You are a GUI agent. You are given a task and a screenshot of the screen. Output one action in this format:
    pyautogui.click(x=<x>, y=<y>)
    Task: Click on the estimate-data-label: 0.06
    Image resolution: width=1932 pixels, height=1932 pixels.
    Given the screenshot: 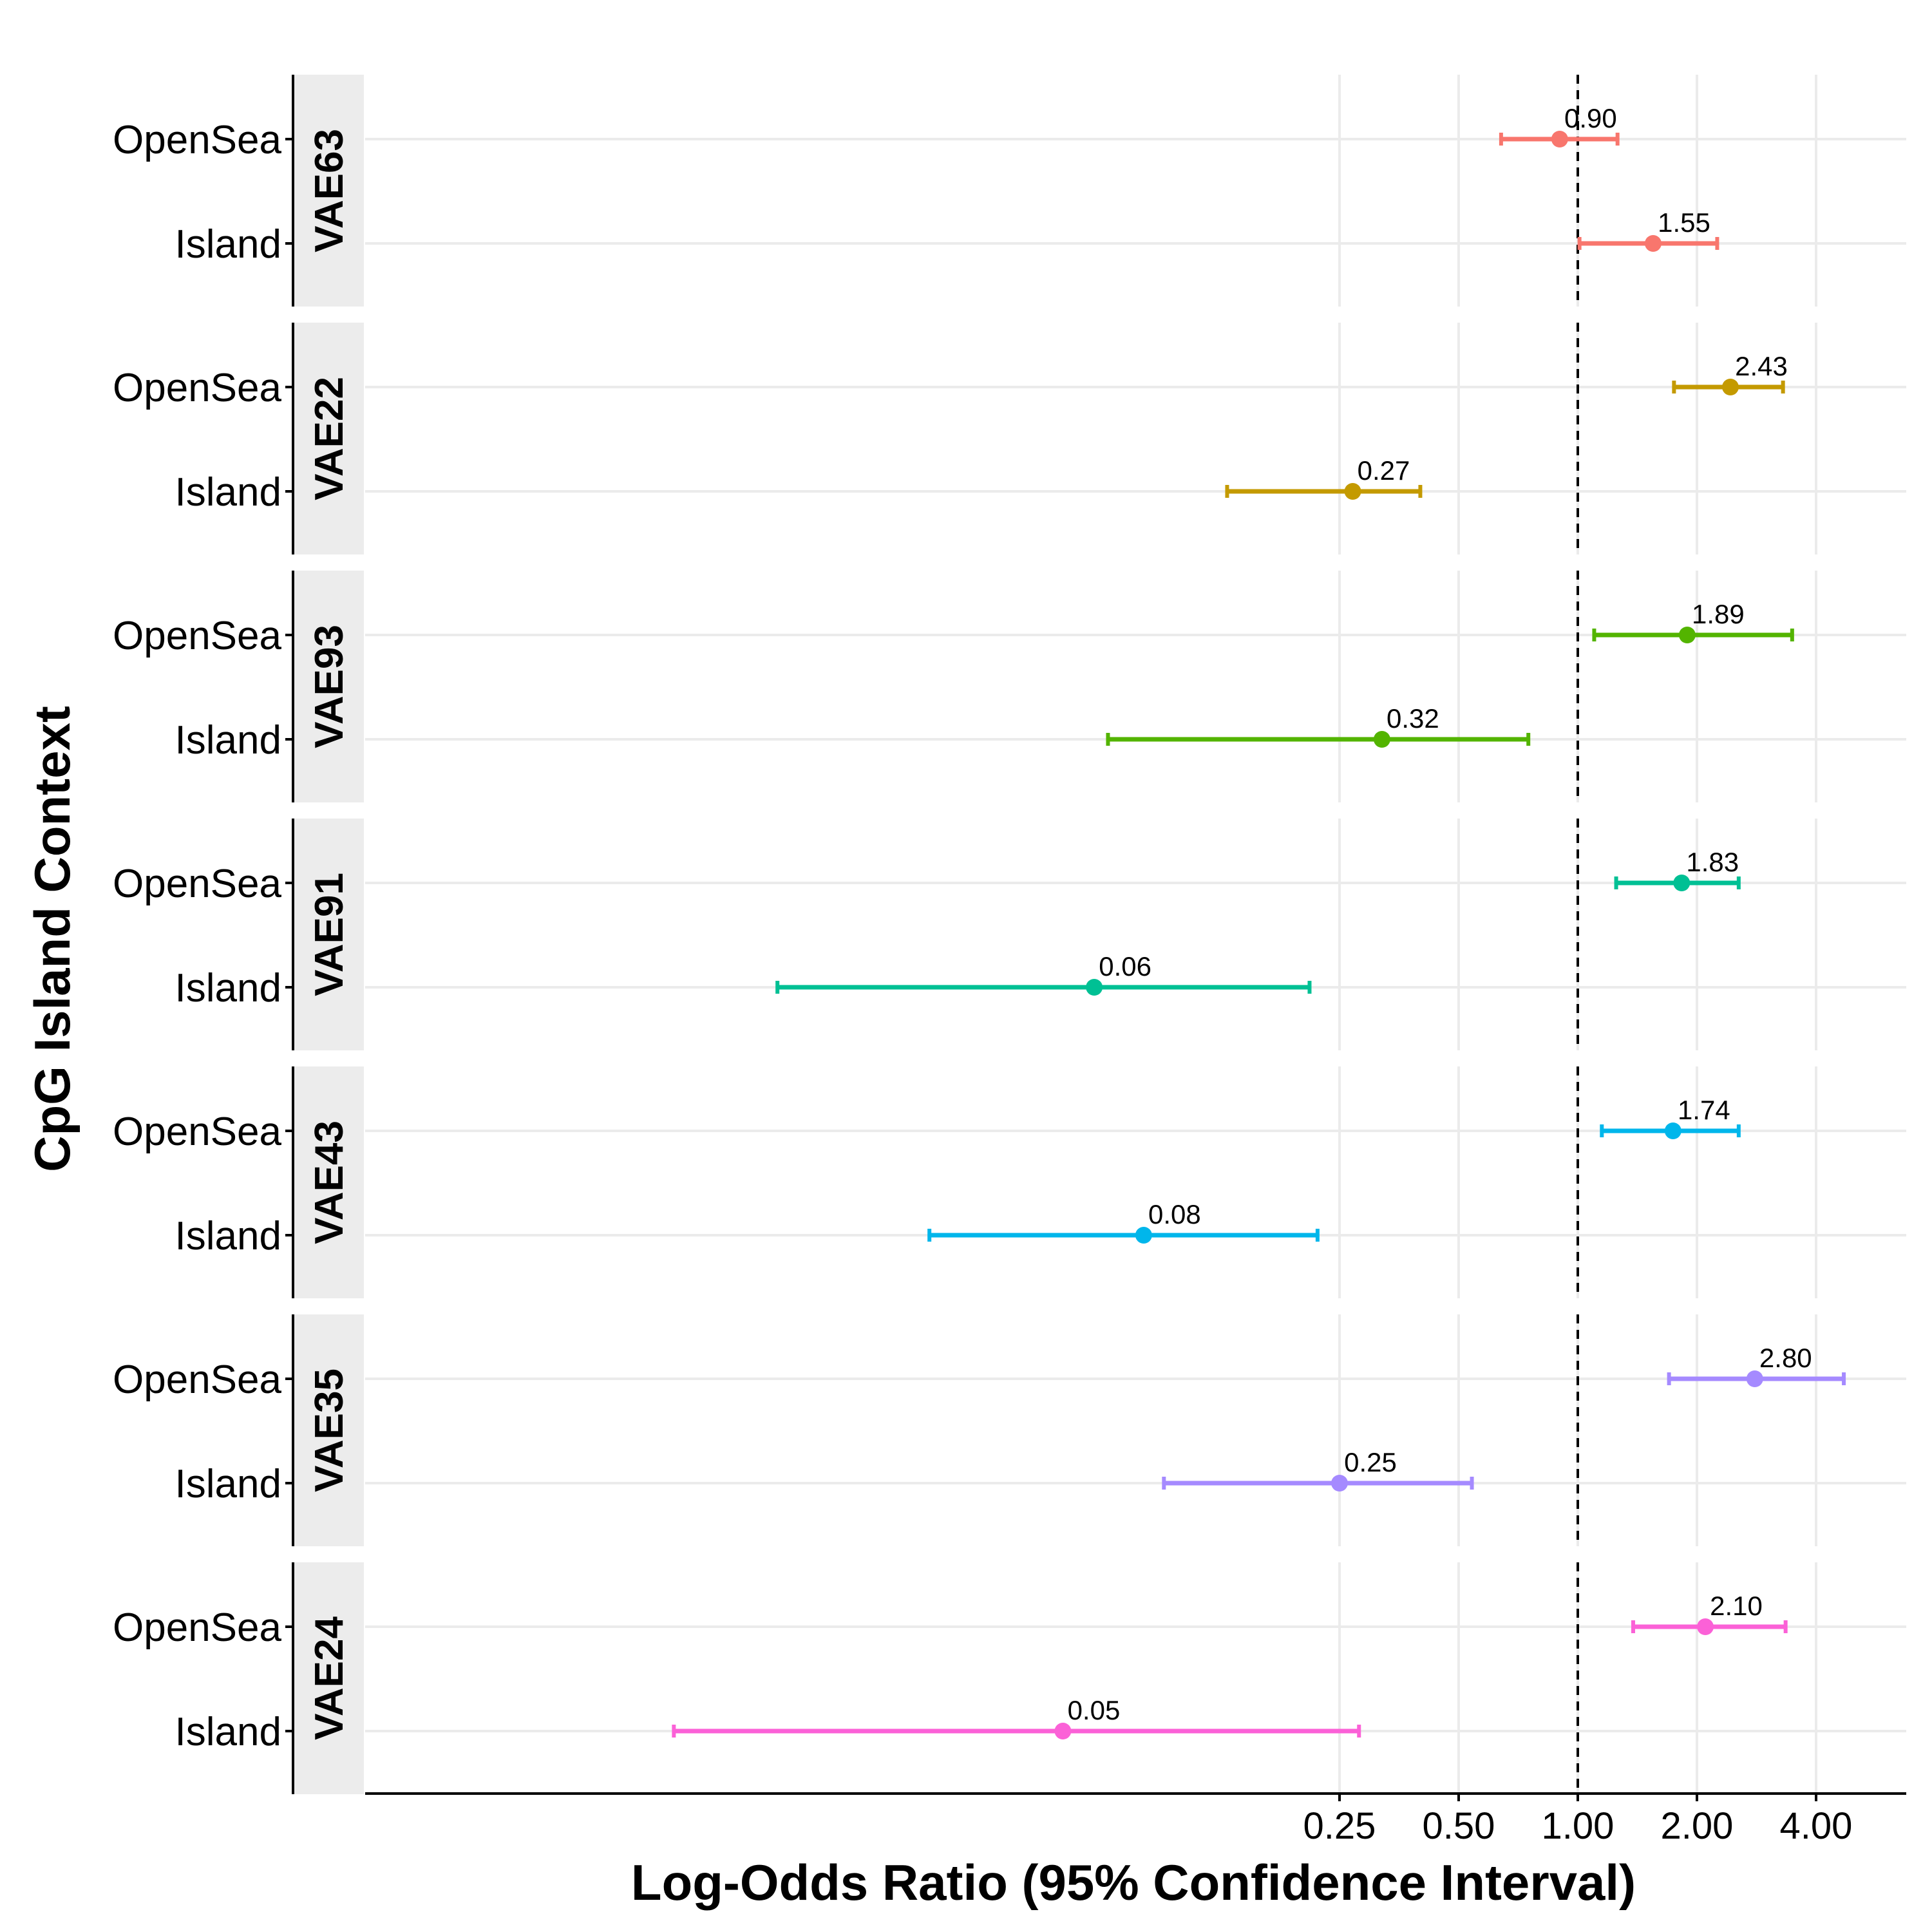 What is the action you would take?
    pyautogui.click(x=1125, y=966)
    